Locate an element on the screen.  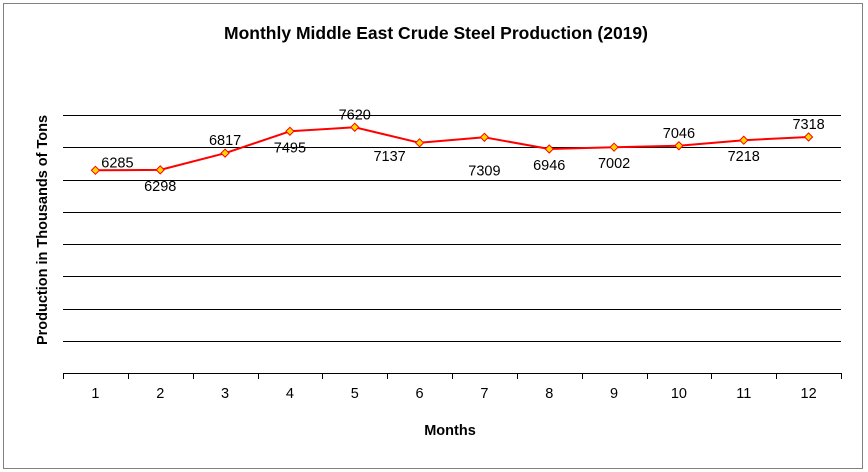
x-tick-label: 10 is located at coordinates (679, 394).